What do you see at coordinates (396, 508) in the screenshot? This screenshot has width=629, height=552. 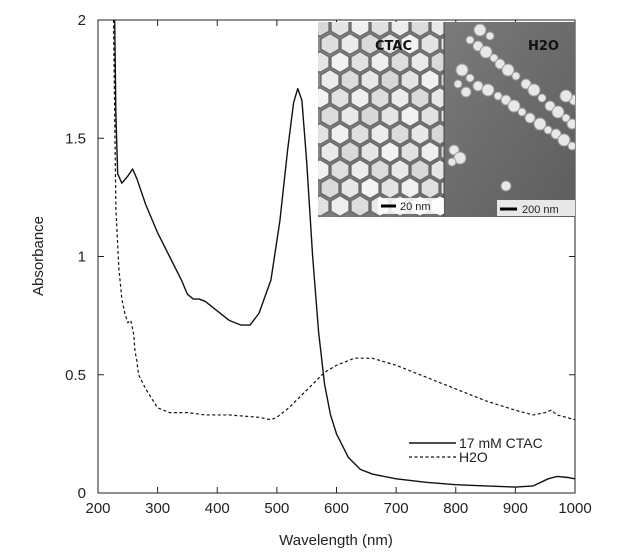 I see `x-tick-label: 700` at bounding box center [396, 508].